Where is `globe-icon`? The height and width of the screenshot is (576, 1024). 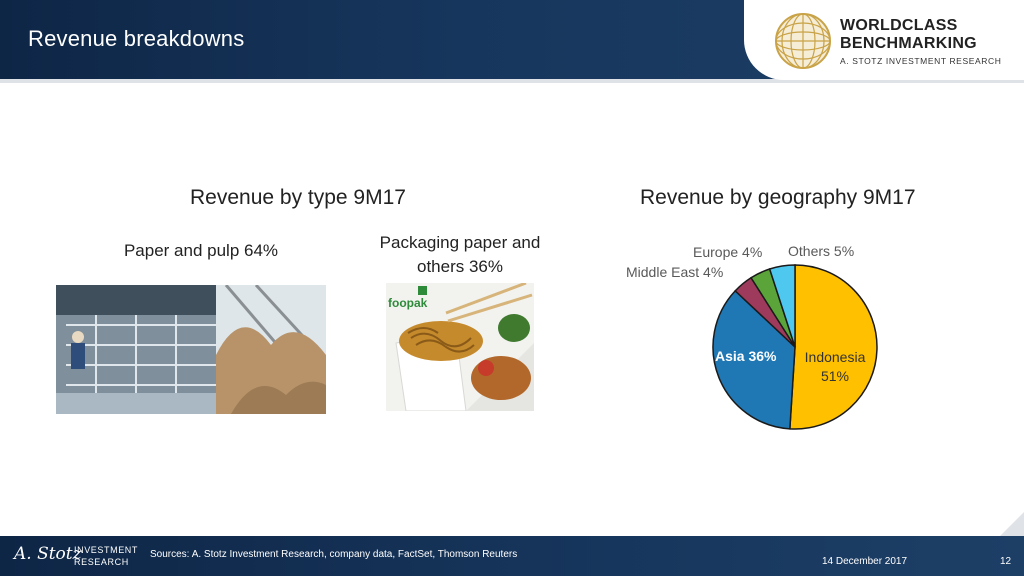 globe-icon is located at coordinates (803, 41).